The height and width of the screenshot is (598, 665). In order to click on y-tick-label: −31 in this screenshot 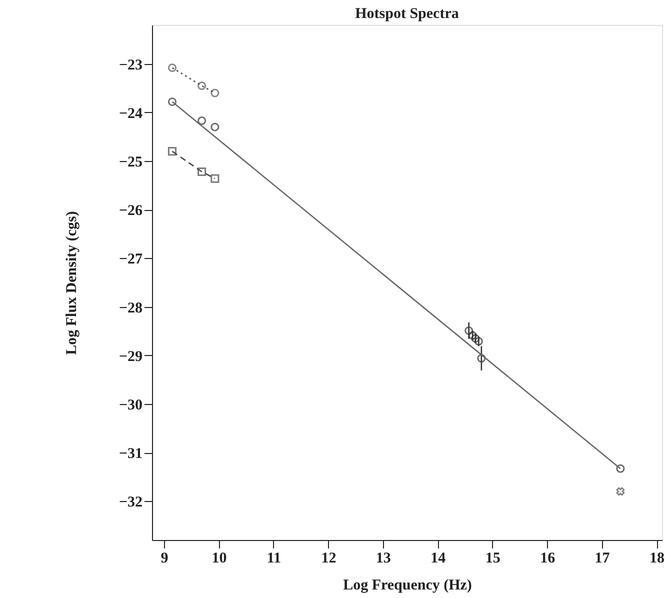, I will do `click(130, 454)`.